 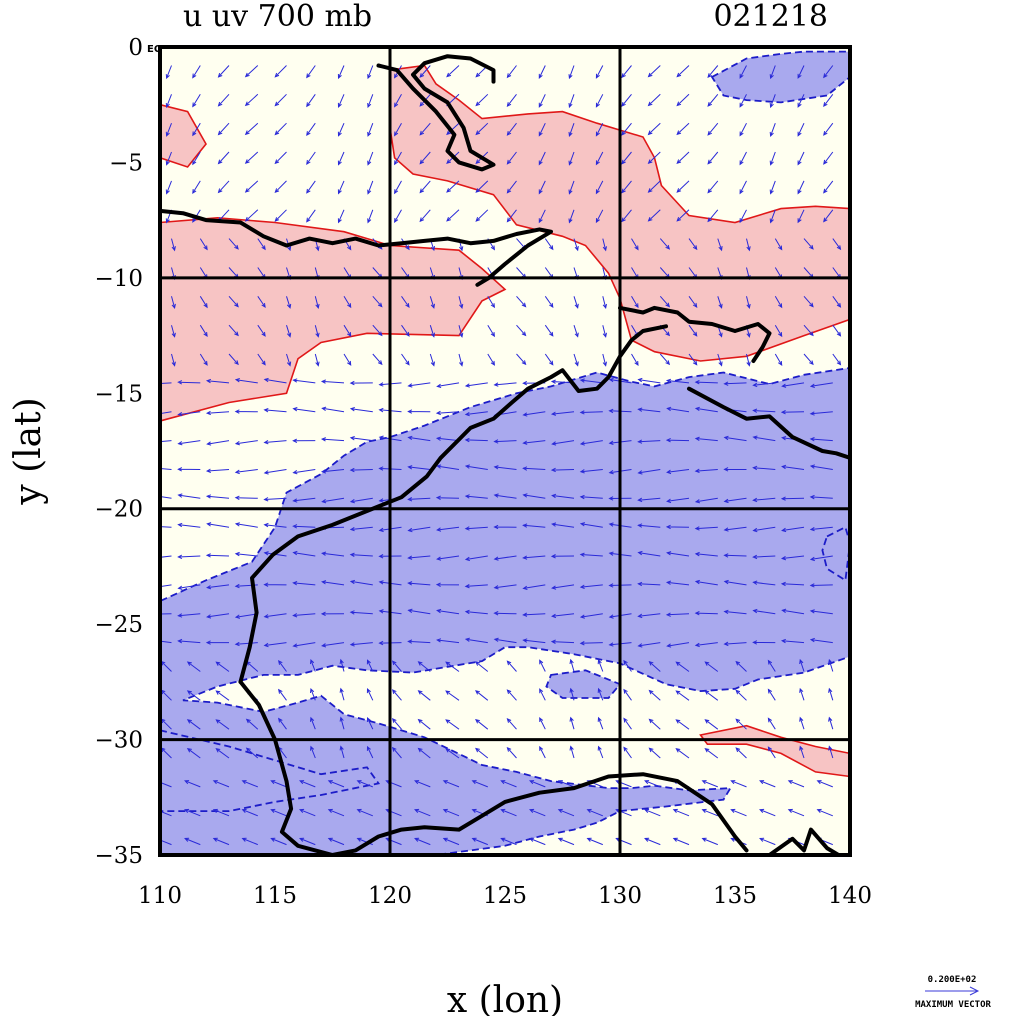 What do you see at coordinates (974, 991) in the screenshot?
I see `vector-key-arrowhead` at bounding box center [974, 991].